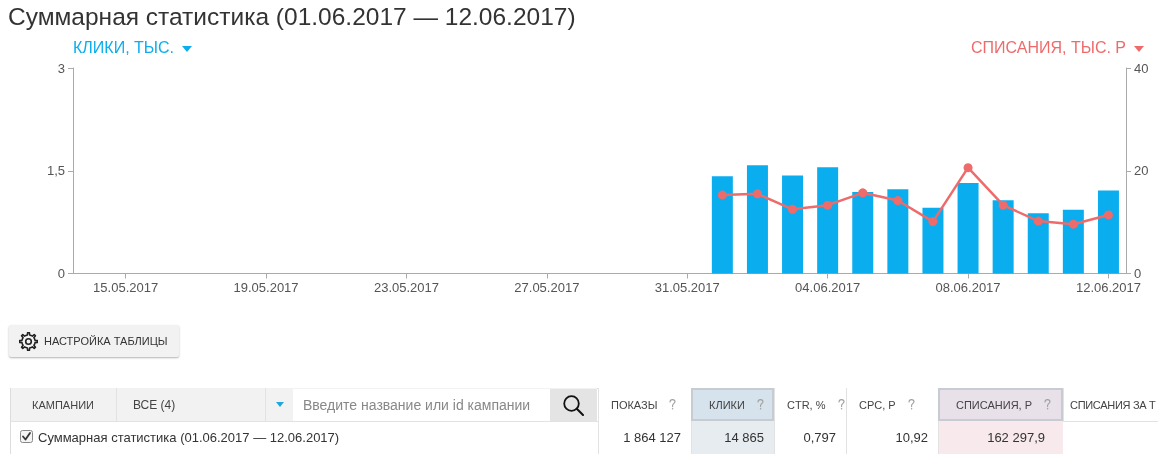 This screenshot has height=454, width=1158. Describe the element at coordinates (61, 68) in the screenshot. I see `y-tick-label: 3` at that location.